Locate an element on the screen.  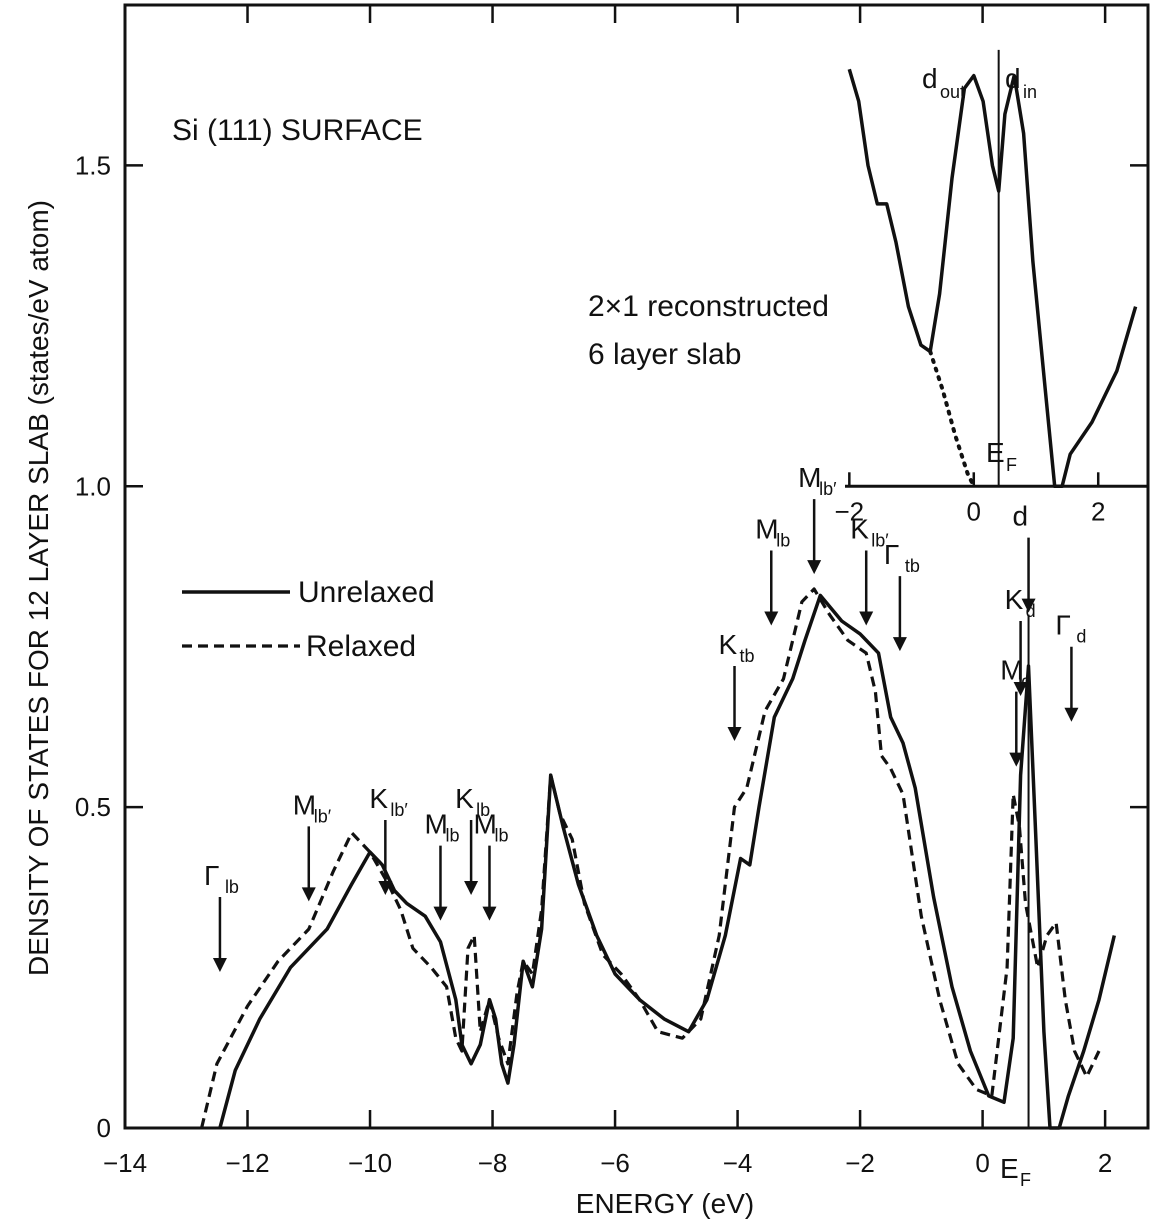
x-tick-label: −4 is located at coordinates (738, 1163).